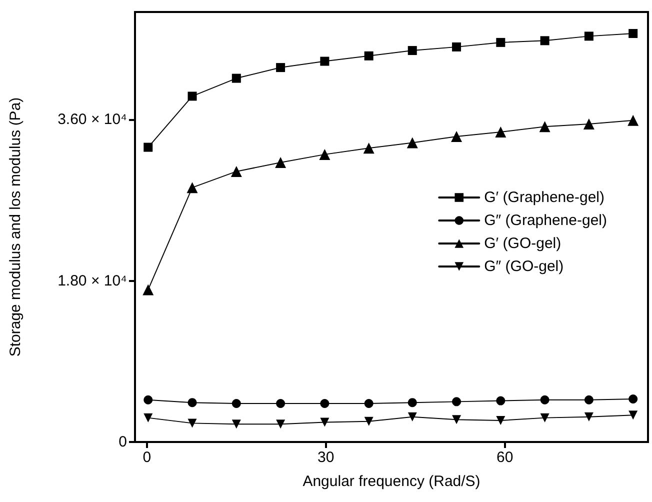 Image resolution: width=652 pixels, height=502 pixels. What do you see at coordinates (326, 457) in the screenshot?
I see `x-tick-label: 30` at bounding box center [326, 457].